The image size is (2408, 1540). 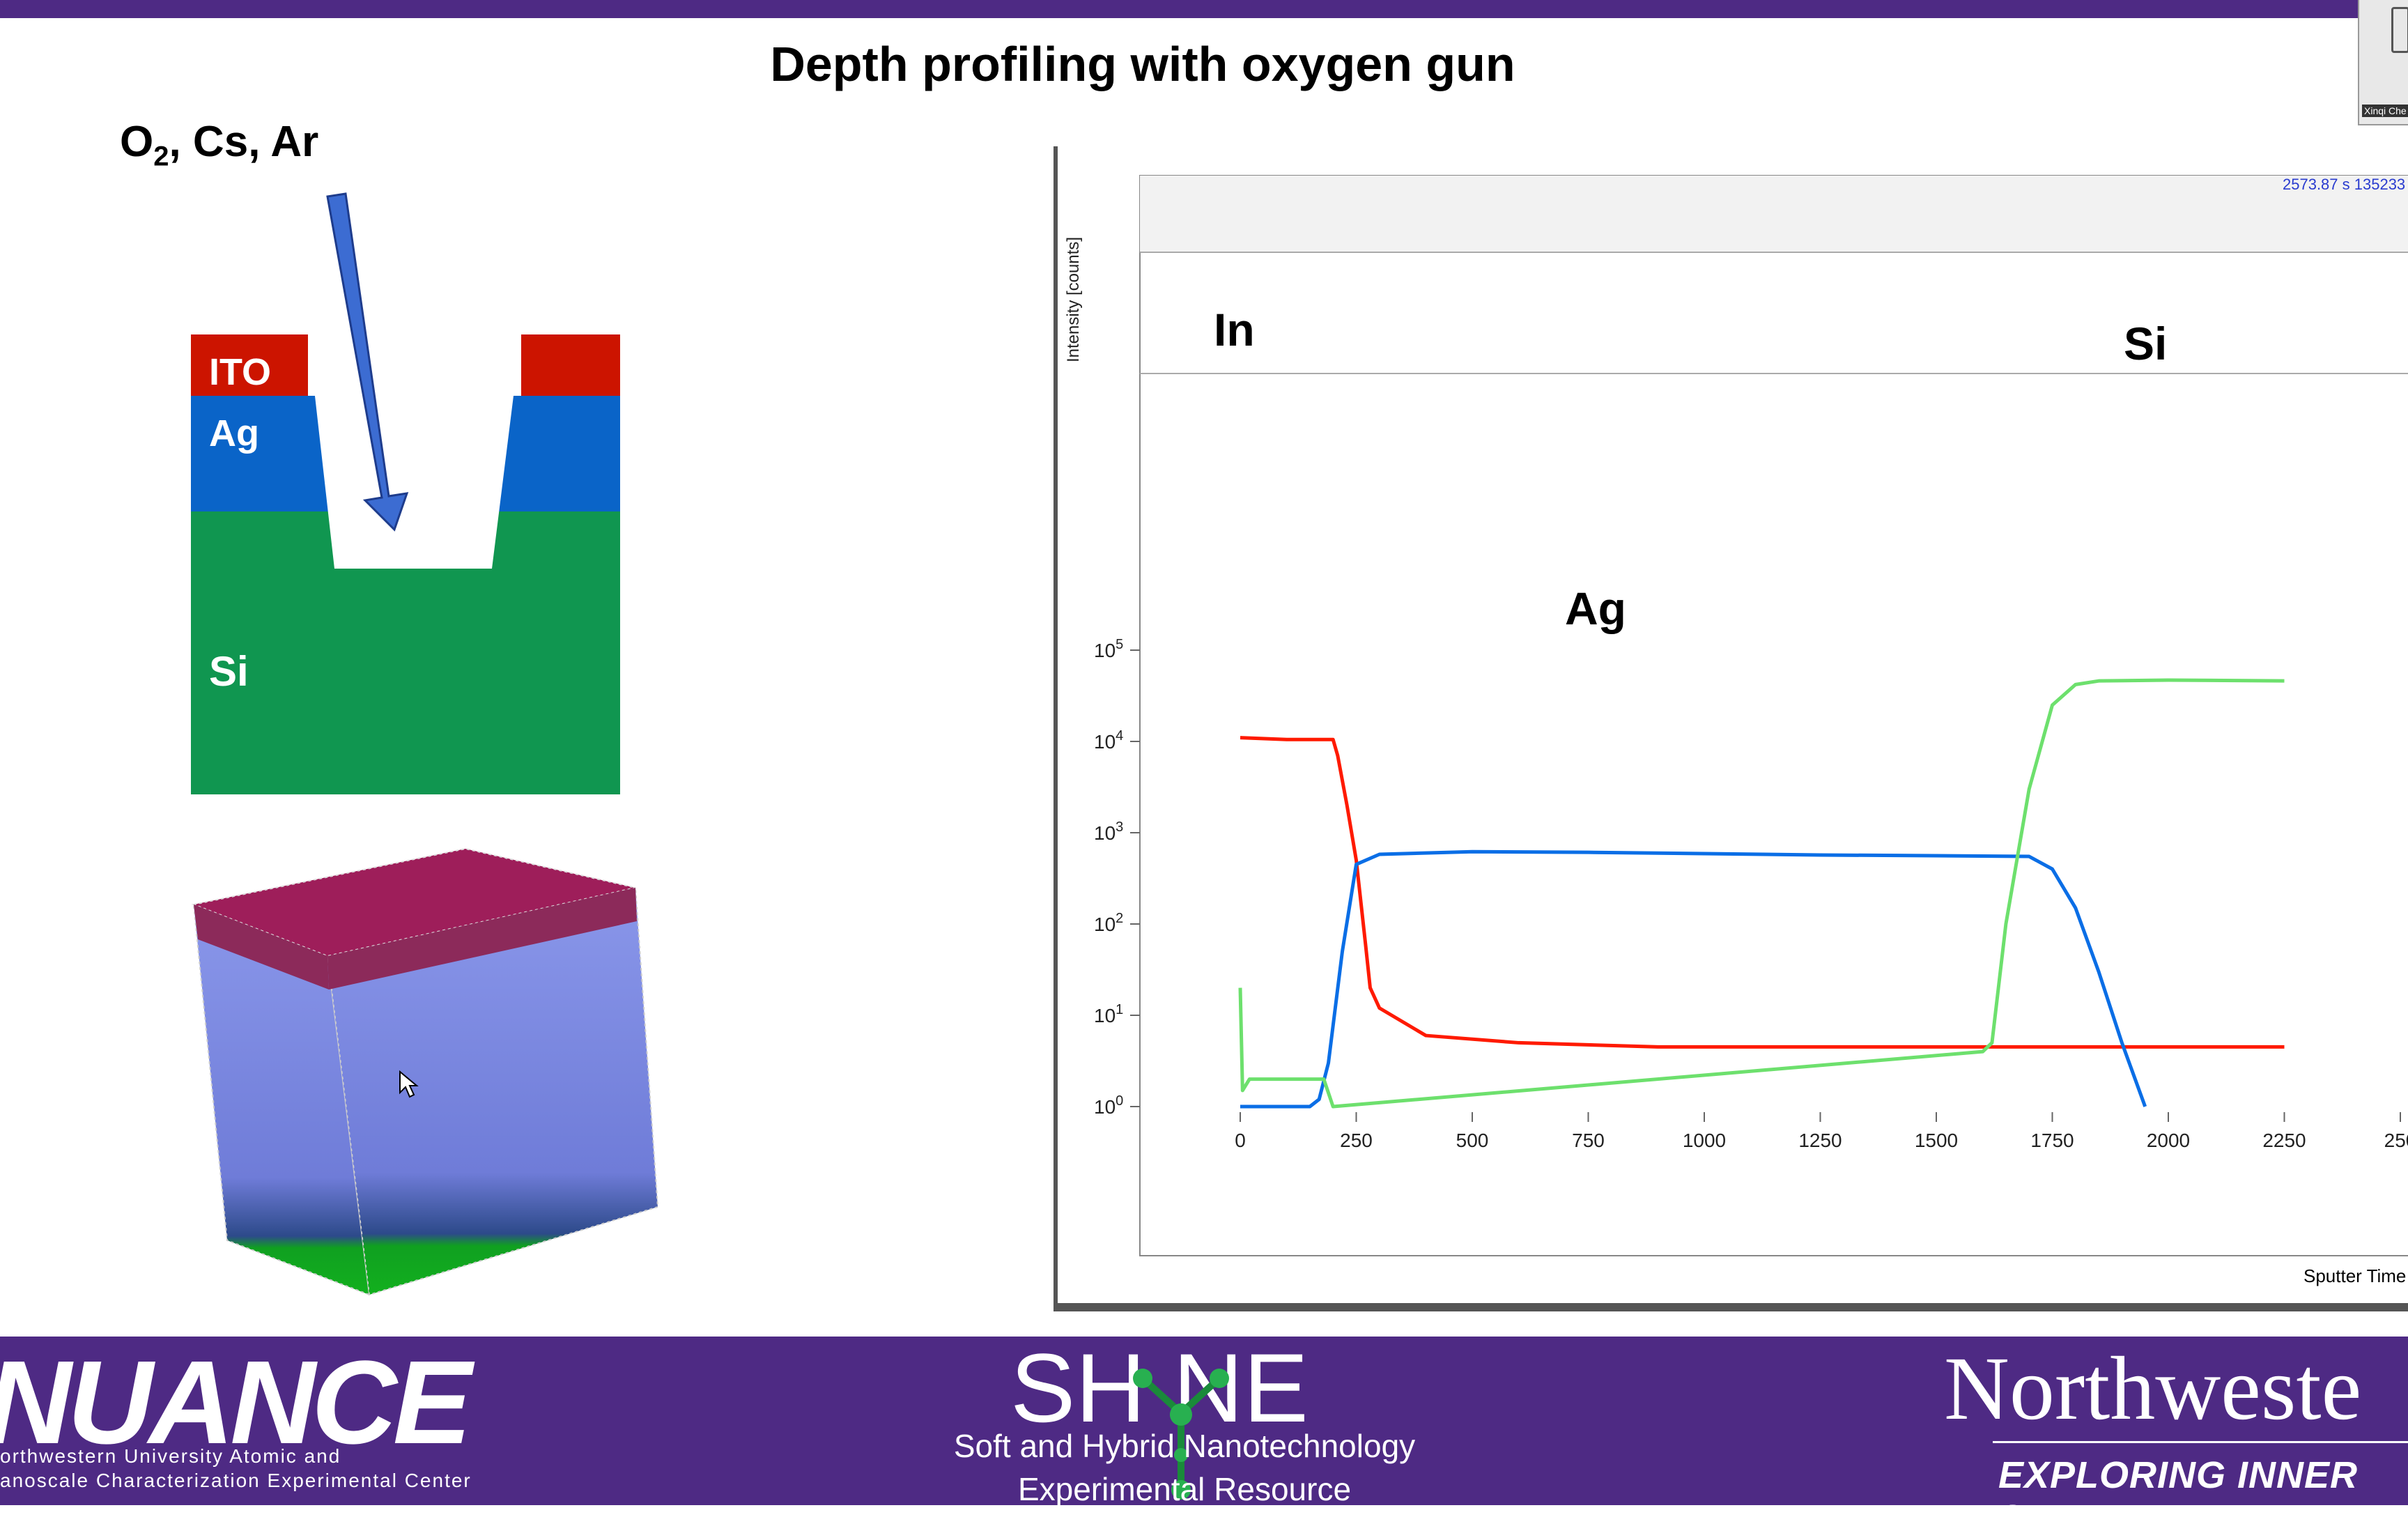 I want to click on y-tick-label: 10⁰, so click(x=1108, y=1105).